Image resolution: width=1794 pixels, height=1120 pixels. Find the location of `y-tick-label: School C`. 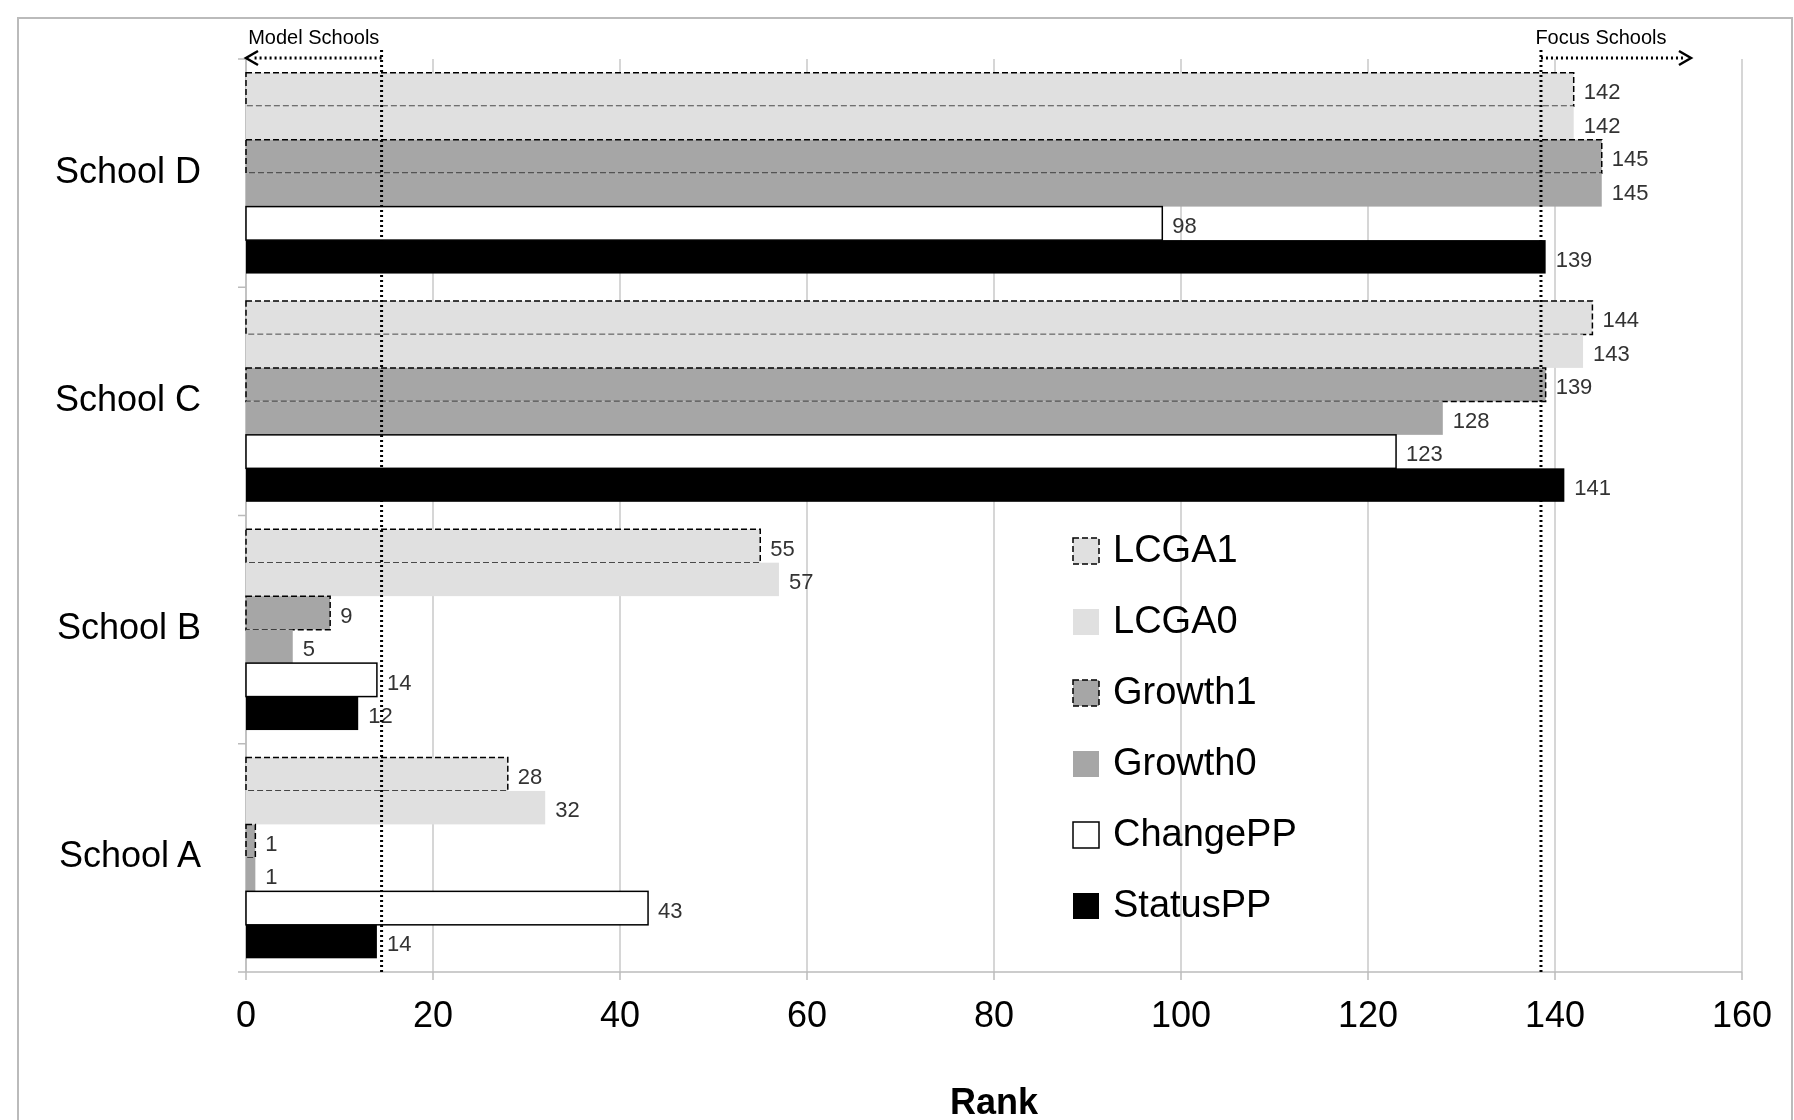

y-tick-label: School C is located at coordinates (127, 398).